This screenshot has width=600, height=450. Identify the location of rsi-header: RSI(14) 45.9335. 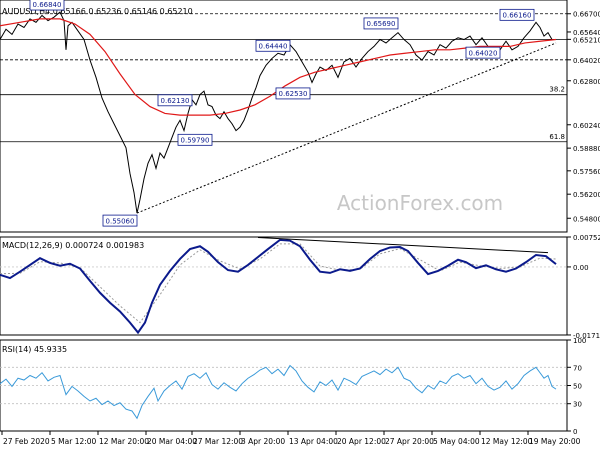
(34, 349).